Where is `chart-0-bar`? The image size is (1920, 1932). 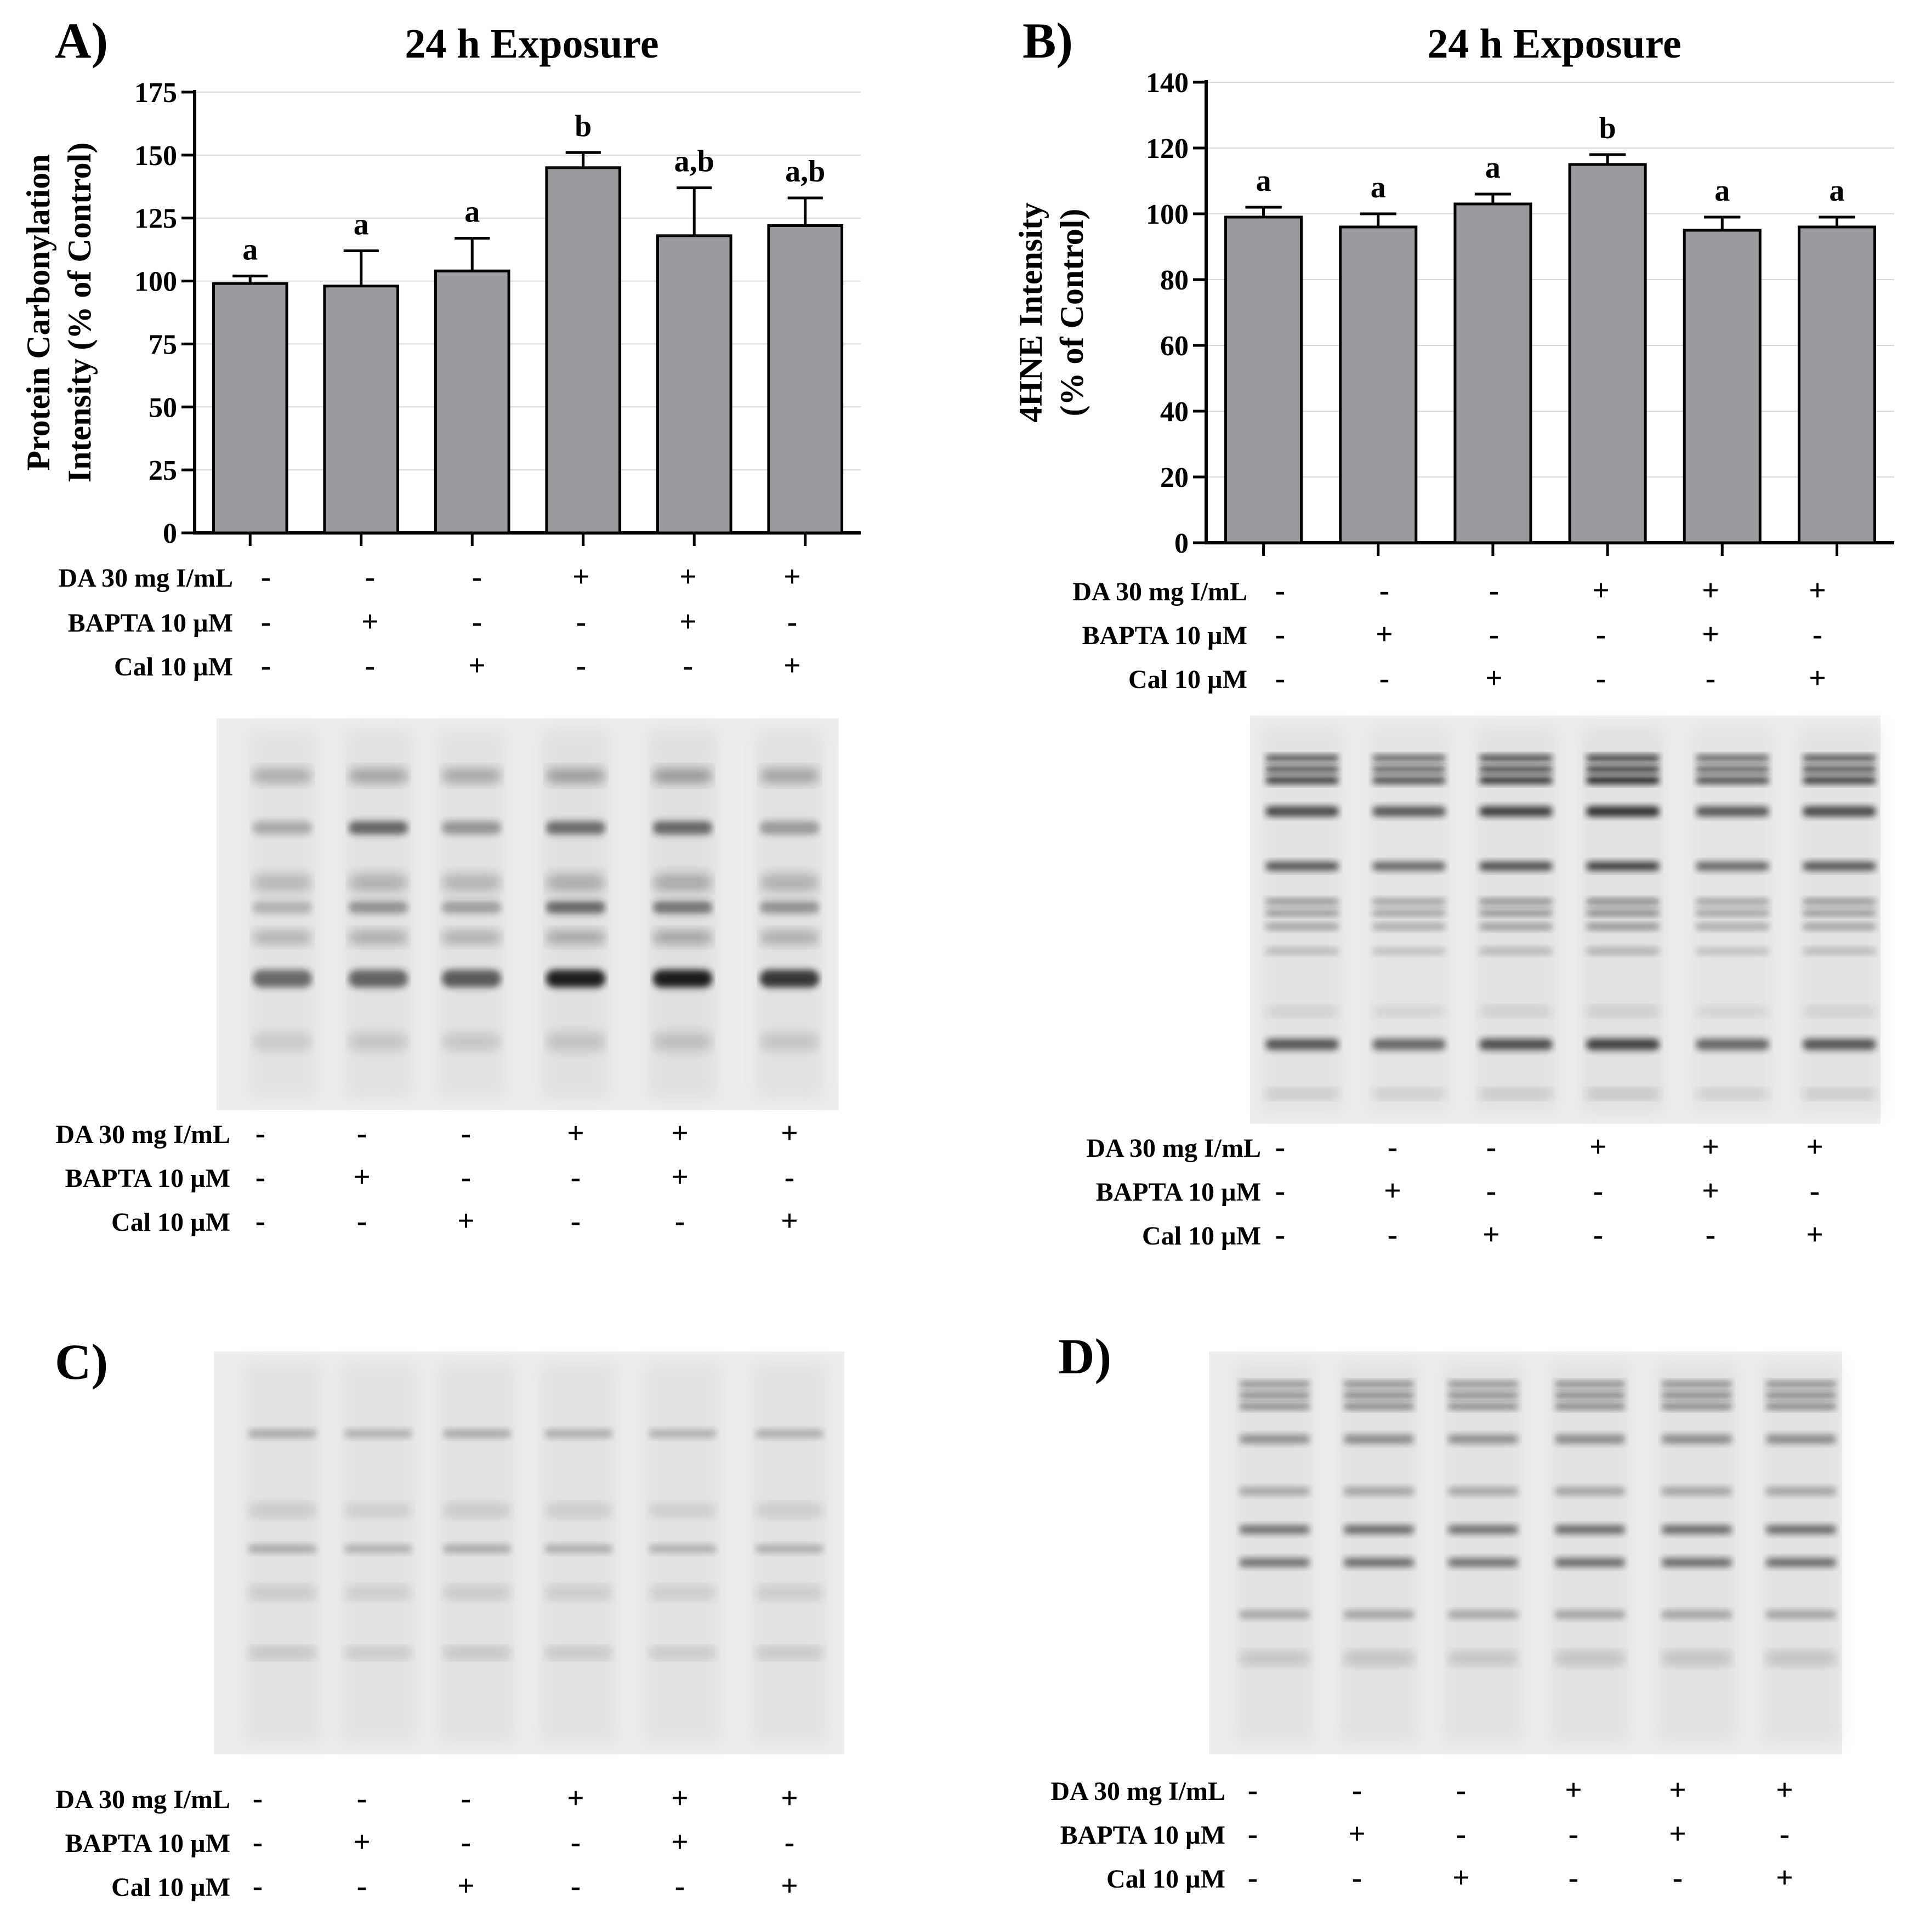 chart-0-bar is located at coordinates (805, 379).